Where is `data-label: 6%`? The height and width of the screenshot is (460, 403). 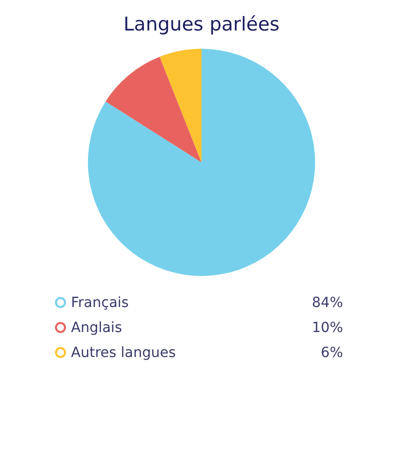
data-label: 6% is located at coordinates (331, 352).